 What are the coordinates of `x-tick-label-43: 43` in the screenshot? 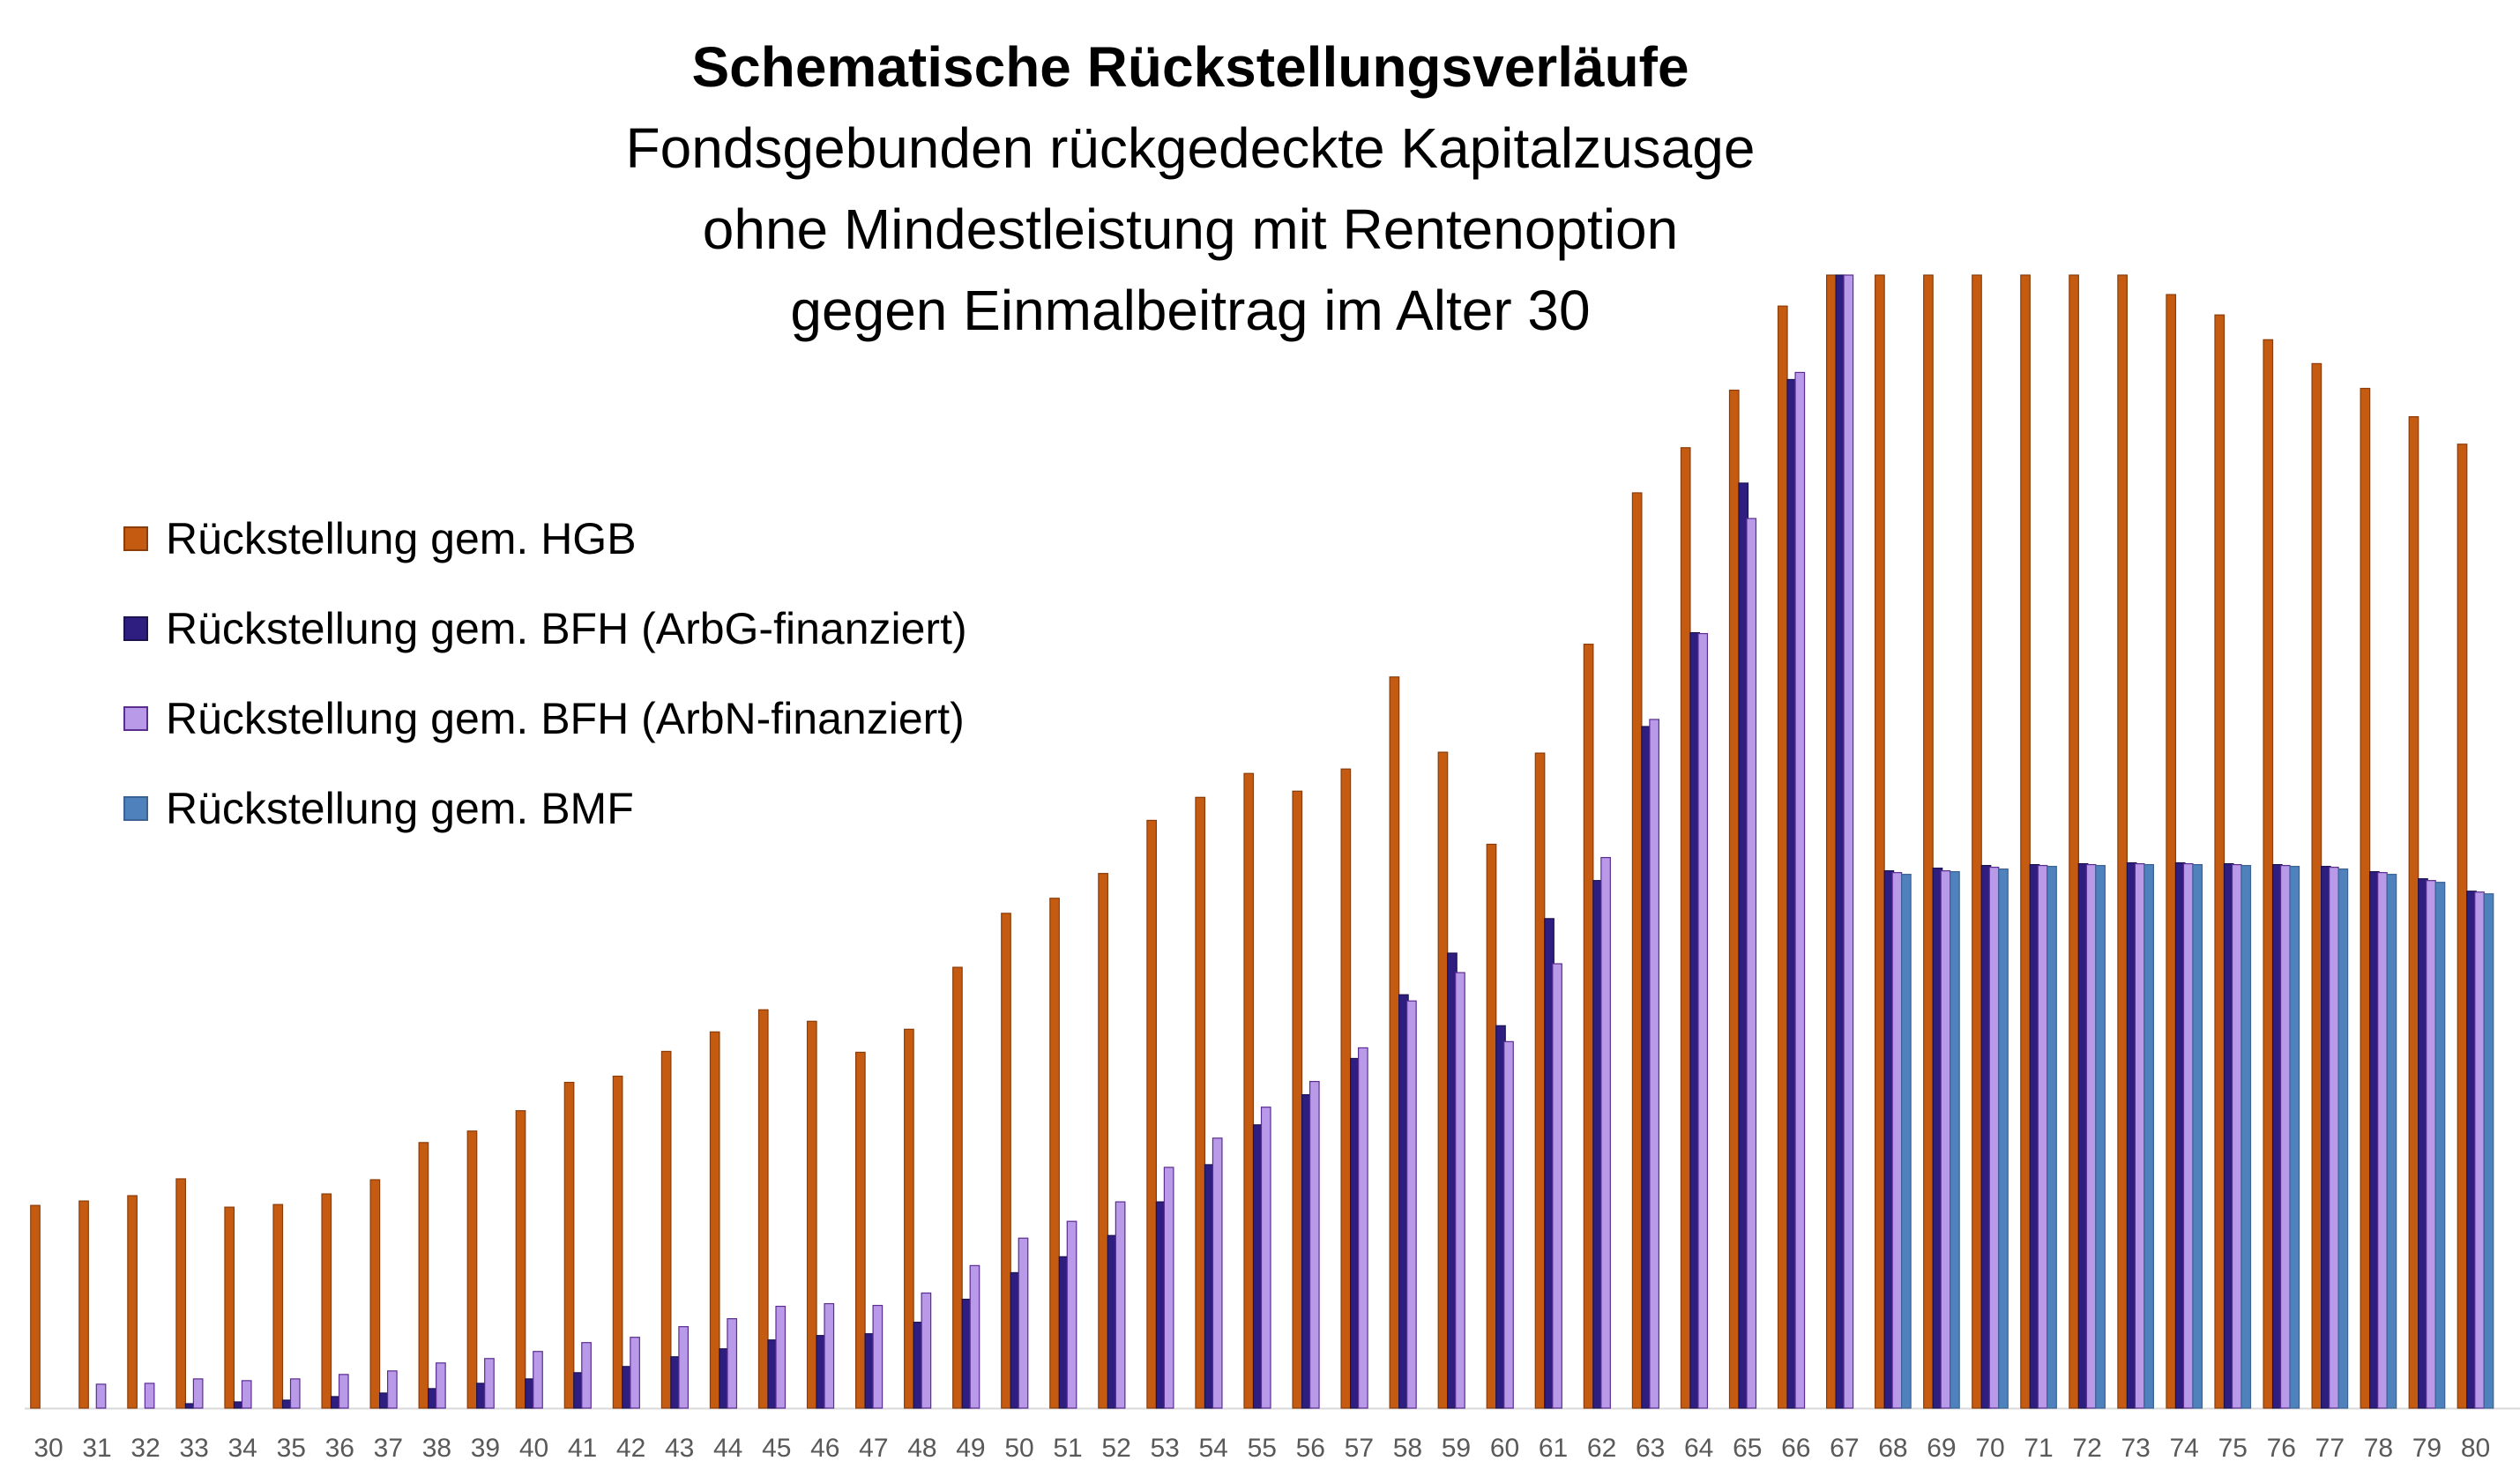 It's located at (679, 1448).